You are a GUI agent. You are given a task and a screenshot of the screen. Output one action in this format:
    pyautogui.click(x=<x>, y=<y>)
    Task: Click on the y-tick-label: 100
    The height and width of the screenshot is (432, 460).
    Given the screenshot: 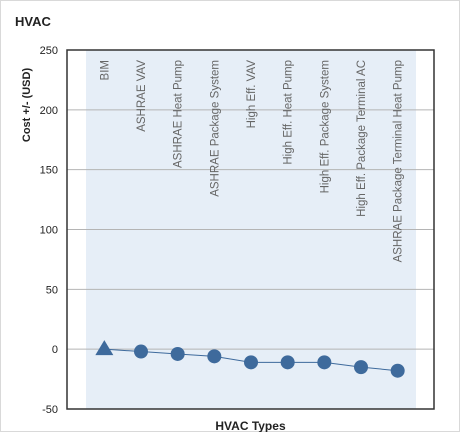 What is the action you would take?
    pyautogui.click(x=49, y=231)
    